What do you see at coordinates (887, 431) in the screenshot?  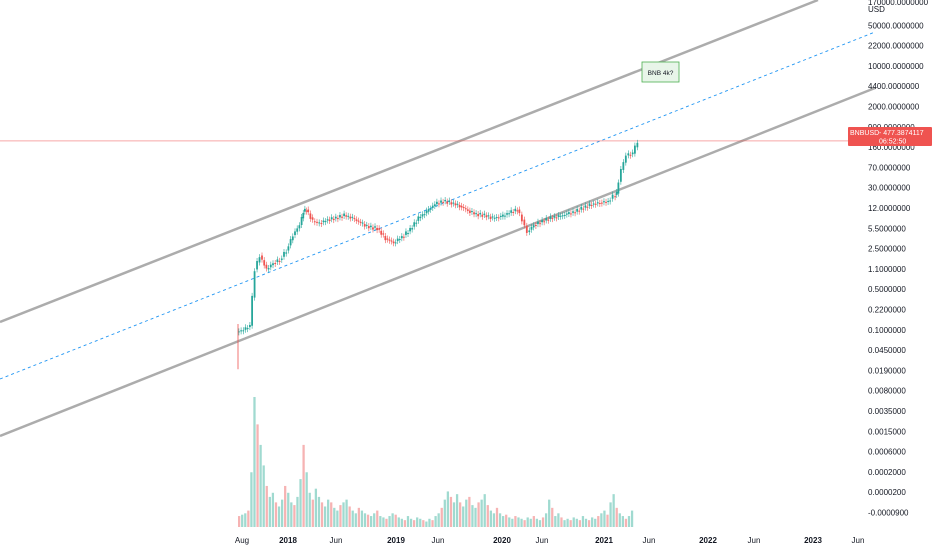 I see `y-tick-label: 0.0015000` at bounding box center [887, 431].